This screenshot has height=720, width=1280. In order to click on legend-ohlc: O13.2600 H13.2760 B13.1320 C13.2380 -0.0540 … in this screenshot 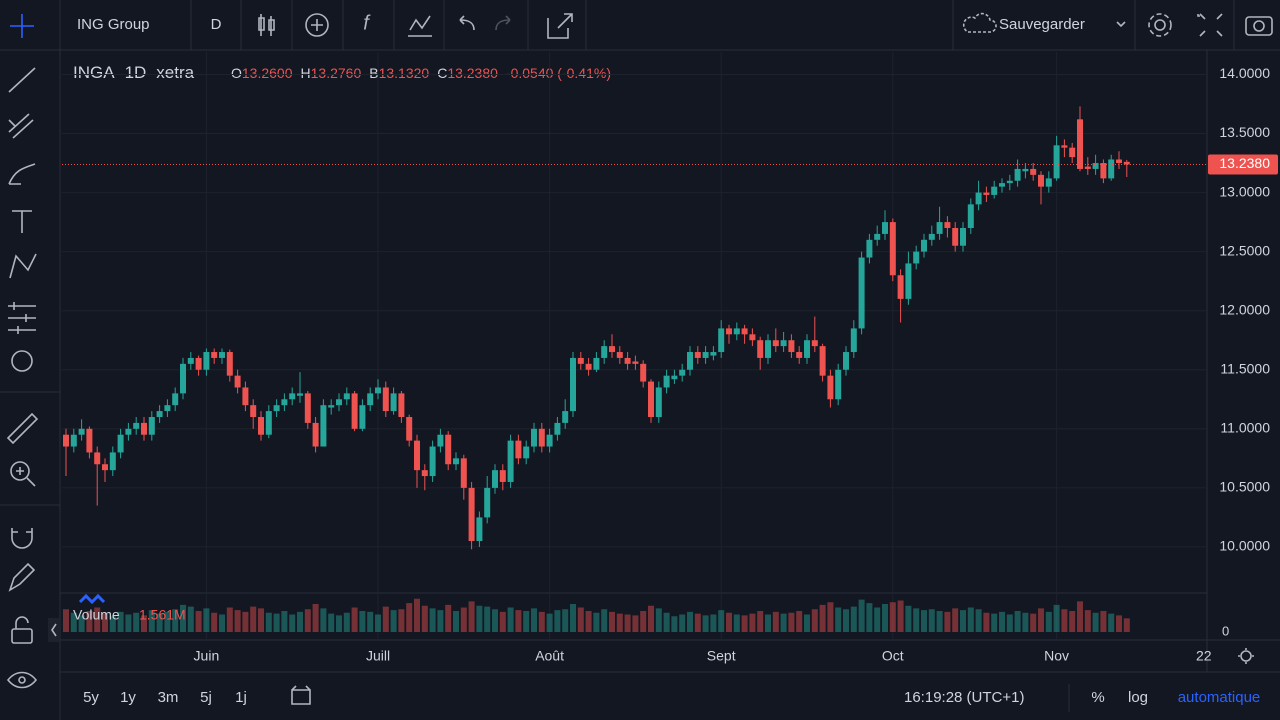, I will do `click(421, 73)`.